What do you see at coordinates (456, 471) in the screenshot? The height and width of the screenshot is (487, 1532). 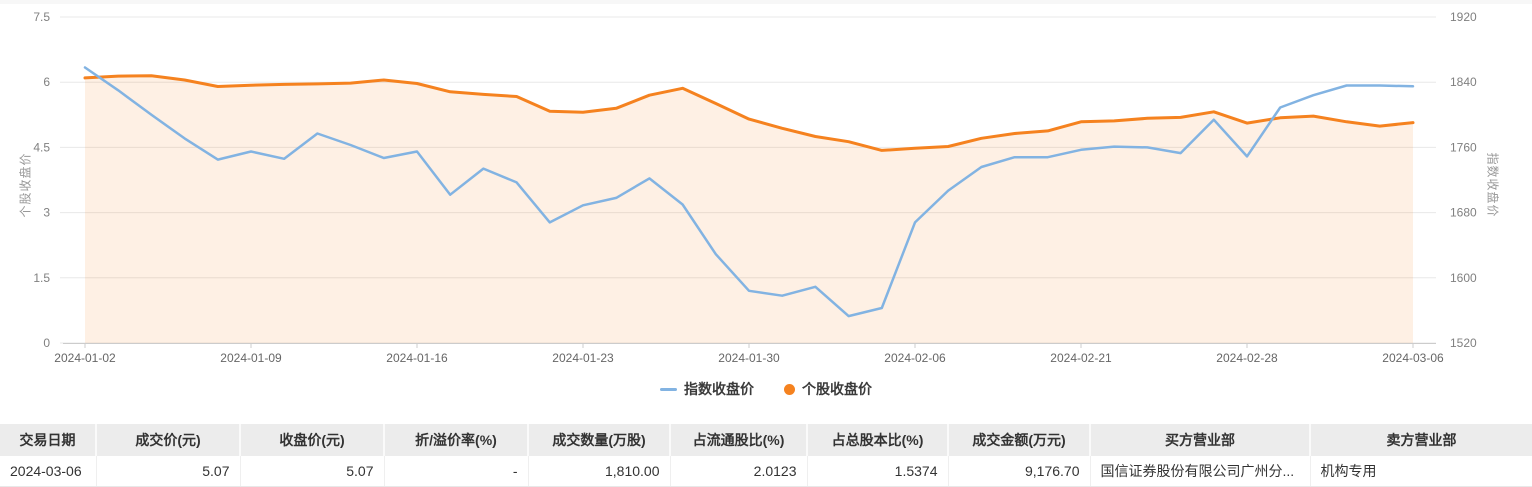 I see `cell-premium-rate: -` at bounding box center [456, 471].